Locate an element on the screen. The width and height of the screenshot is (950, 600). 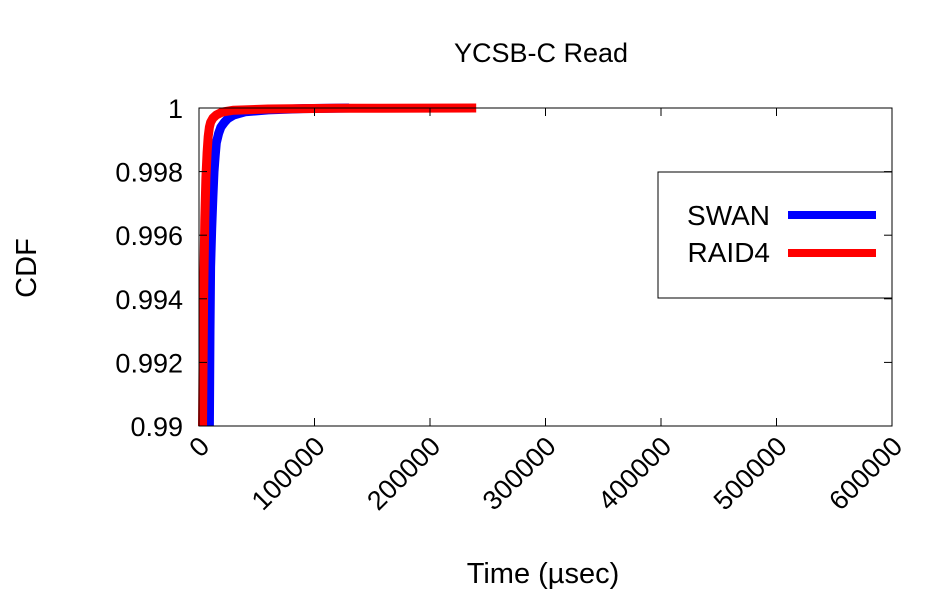
legend-label-raid4: RAID4 is located at coordinates (729, 252).